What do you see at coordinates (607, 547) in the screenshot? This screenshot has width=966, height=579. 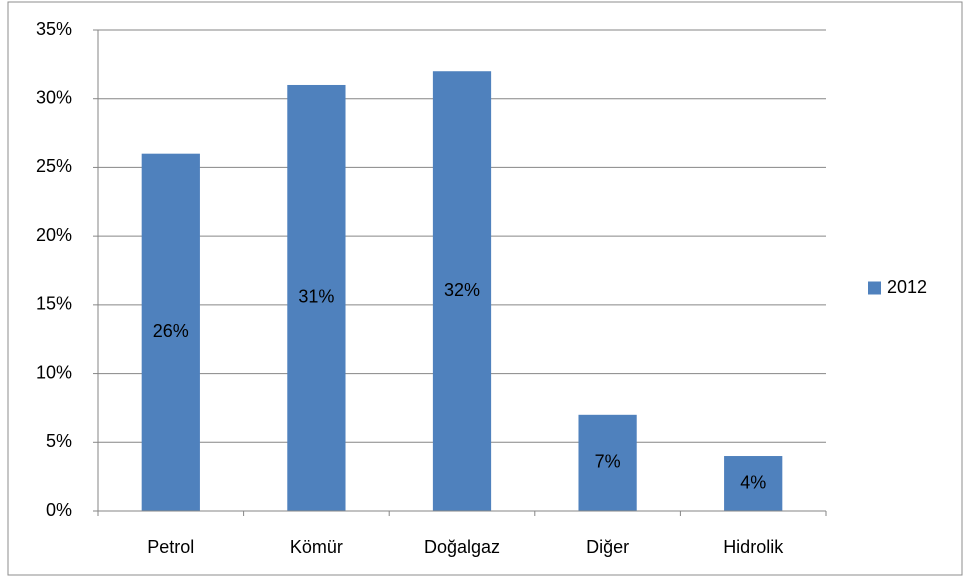 I see `x-tick-label: Diğer` at bounding box center [607, 547].